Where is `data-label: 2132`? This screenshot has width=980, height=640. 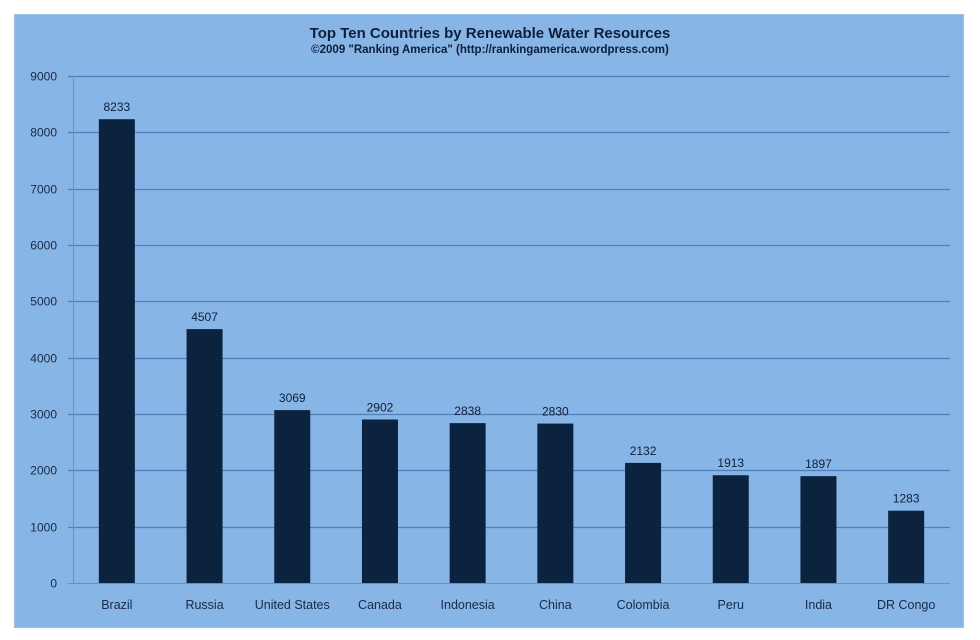 data-label: 2132 is located at coordinates (643, 451).